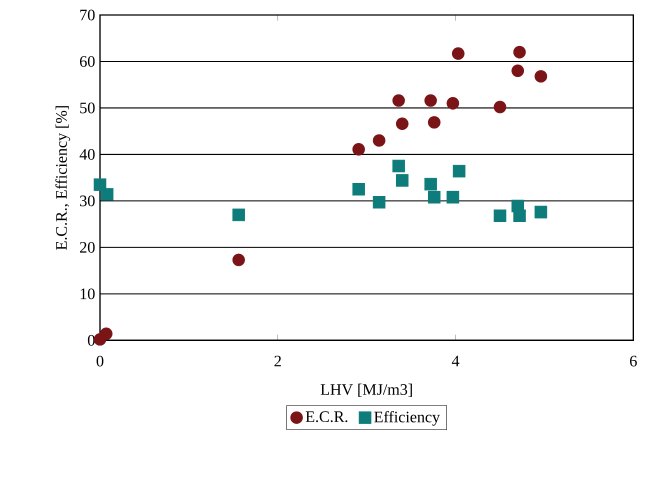 The height and width of the screenshot is (495, 661). What do you see at coordinates (366, 390) in the screenshot?
I see `x-axis-title: LHV [MJ/m3]` at bounding box center [366, 390].